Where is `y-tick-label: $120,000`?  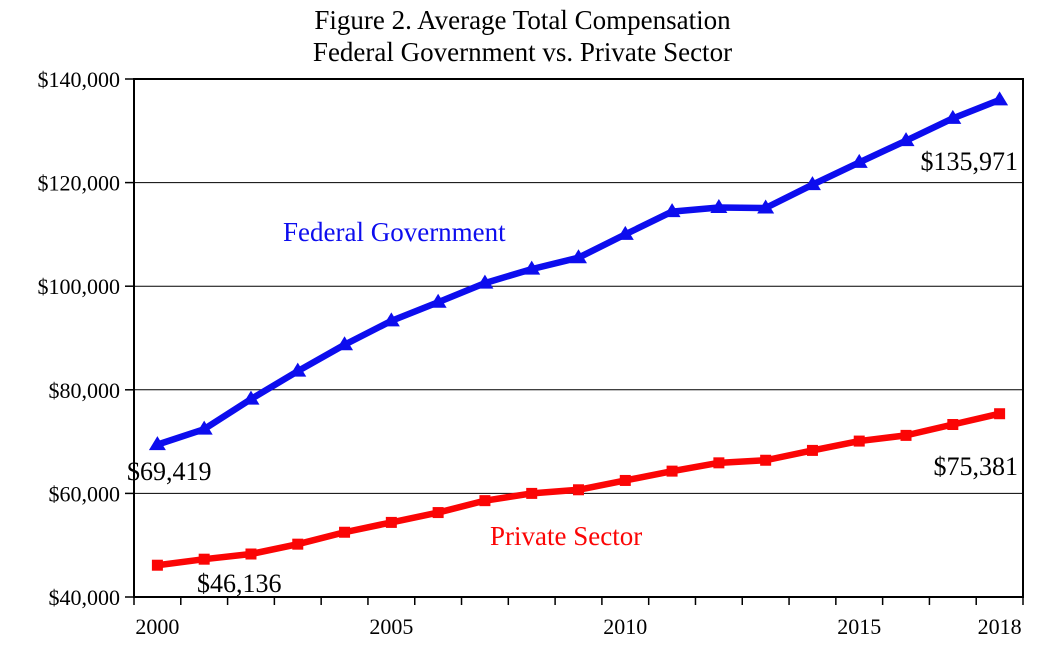
y-tick-label: $120,000 is located at coordinates (79, 183).